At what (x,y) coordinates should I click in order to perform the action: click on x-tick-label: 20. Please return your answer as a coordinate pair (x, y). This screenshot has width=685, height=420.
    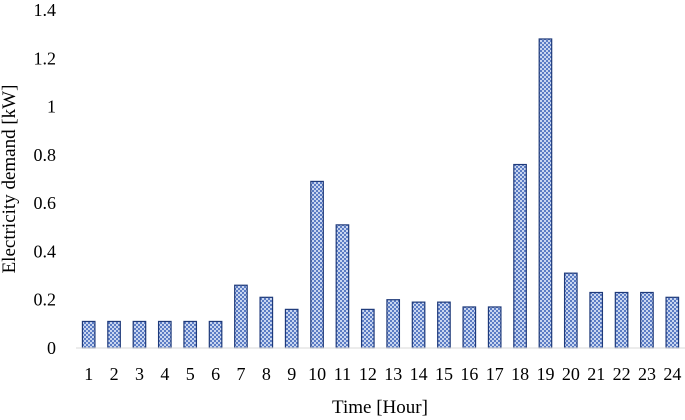
    Looking at the image, I should click on (571, 374).